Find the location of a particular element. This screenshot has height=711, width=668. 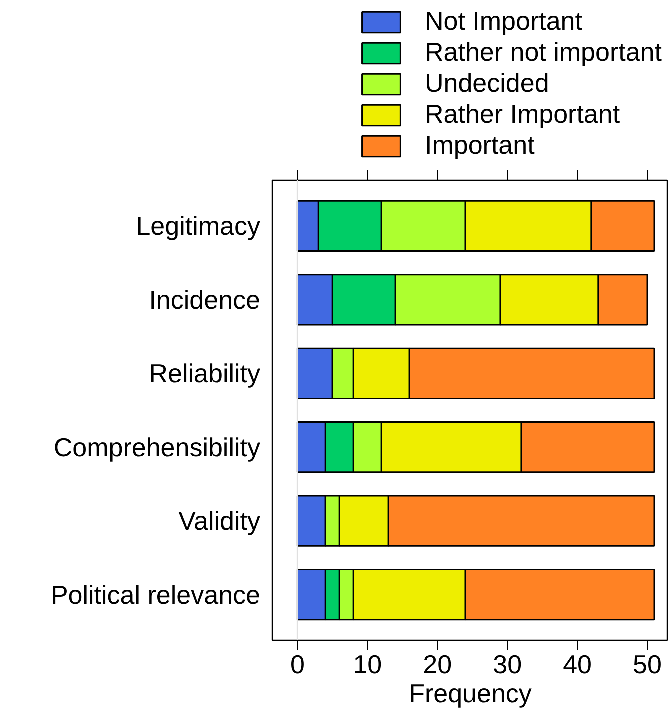

y-tick-label: Reliability is located at coordinates (205, 373).